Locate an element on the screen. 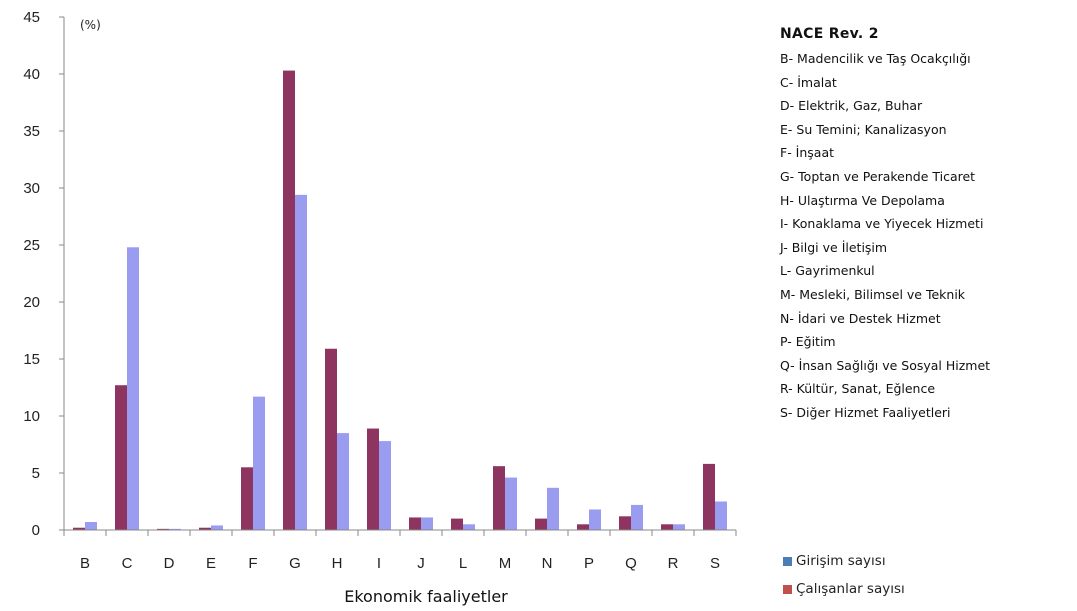  x-tick-label: M is located at coordinates (505, 563).